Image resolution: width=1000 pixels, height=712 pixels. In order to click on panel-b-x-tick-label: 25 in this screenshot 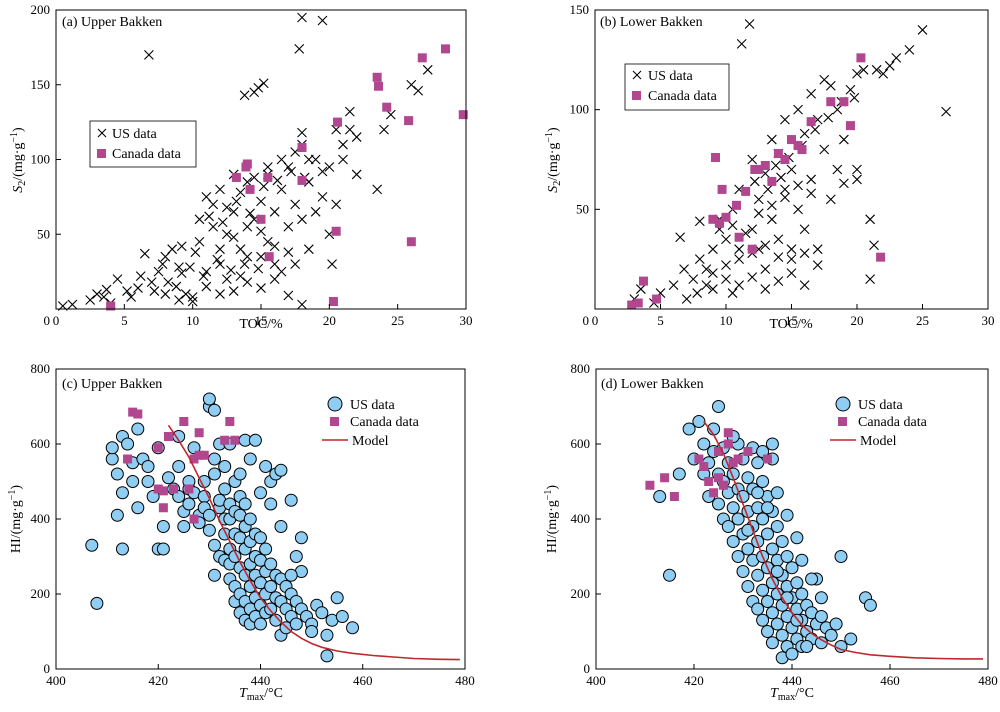, I will do `click(922, 320)`.